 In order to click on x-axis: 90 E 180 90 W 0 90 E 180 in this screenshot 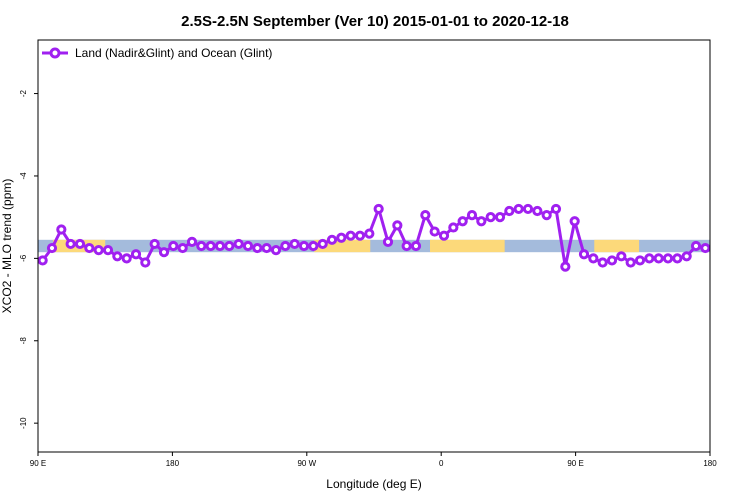, I will do `click(373, 460)`.